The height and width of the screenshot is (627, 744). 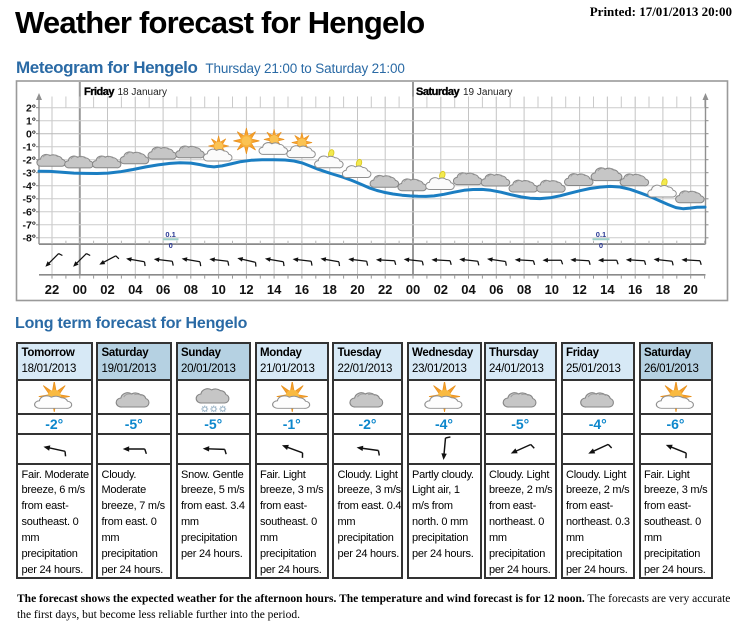 What do you see at coordinates (99, 92) in the screenshot?
I see `svg-text: Friday` at bounding box center [99, 92].